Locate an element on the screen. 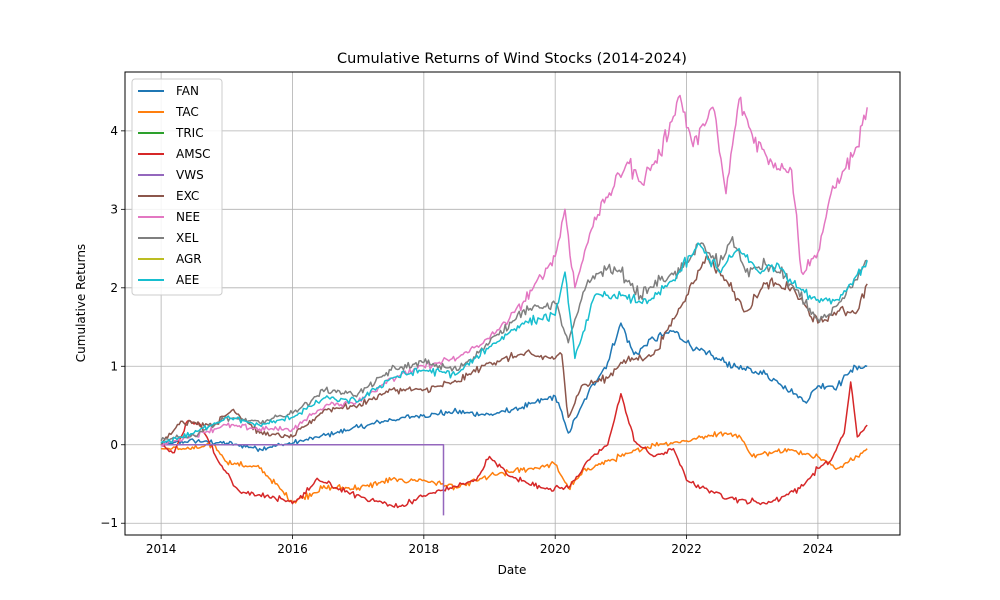  legend: FAN TAC TRIC AMSC VWS EXC NEE XEL AGR AEE is located at coordinates (177, 187).